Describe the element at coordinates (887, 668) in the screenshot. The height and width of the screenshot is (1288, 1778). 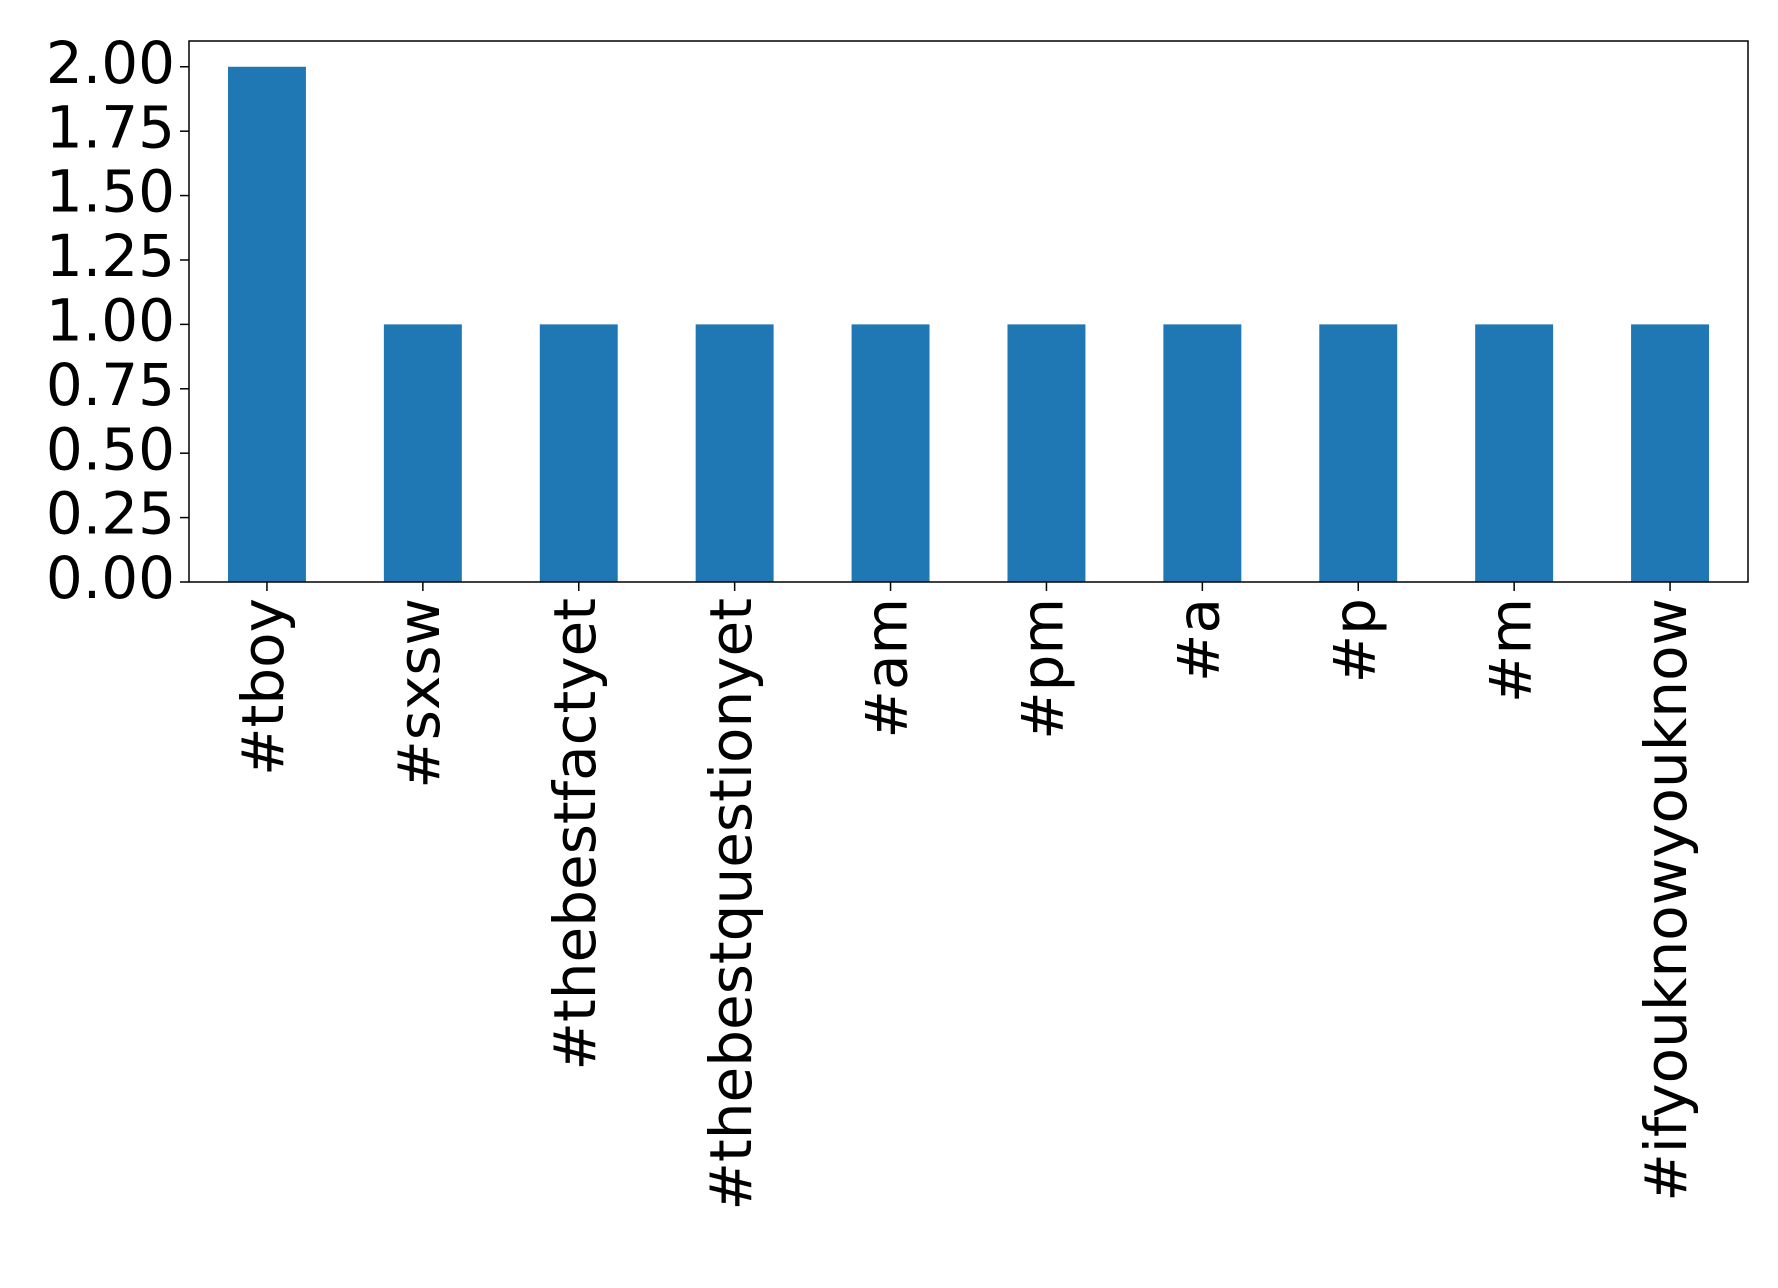
I see `x-tick-label: #am` at that location.